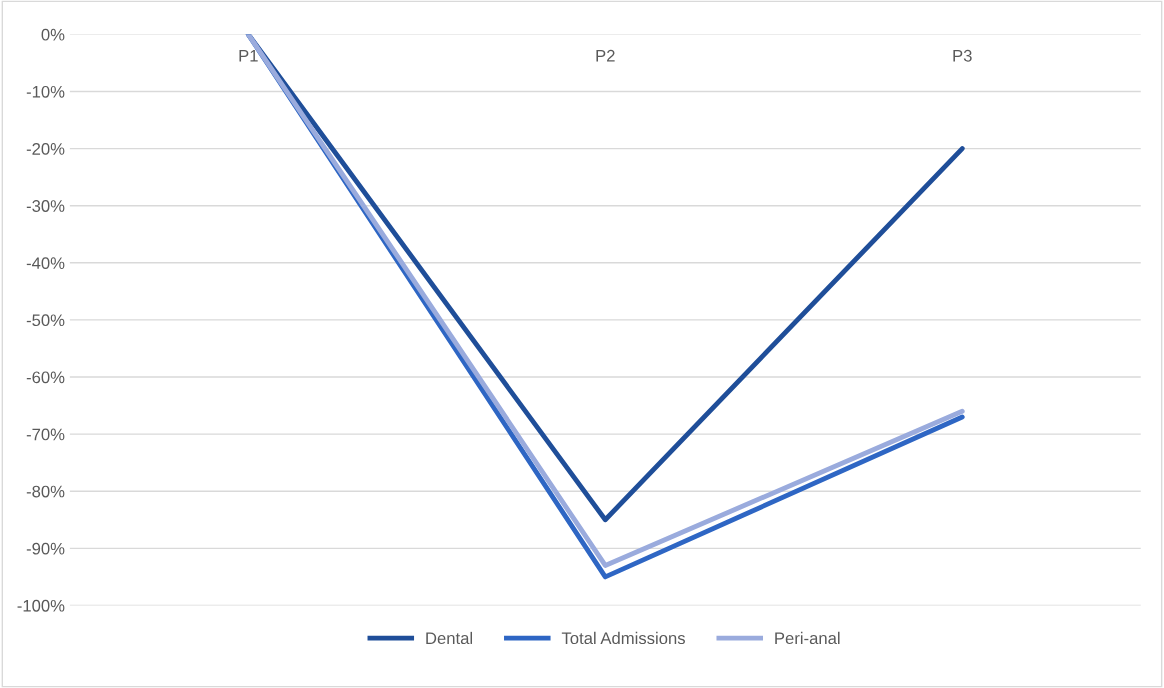 This screenshot has height=688, width=1164. What do you see at coordinates (45, 548) in the screenshot?
I see `y-tick-label: -90%` at bounding box center [45, 548].